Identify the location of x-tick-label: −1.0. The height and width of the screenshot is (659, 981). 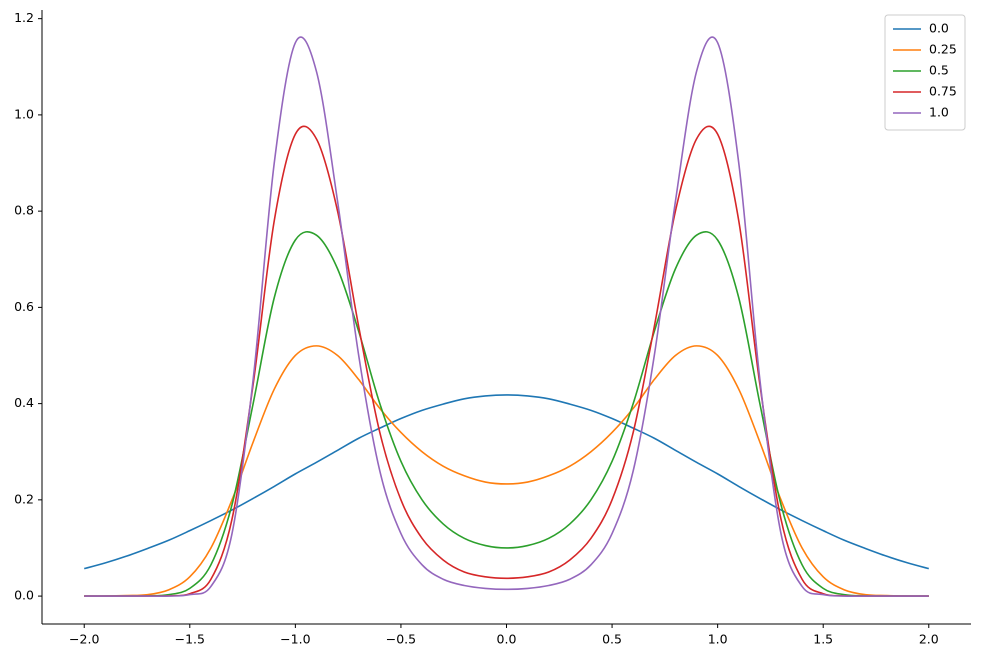
(295, 639).